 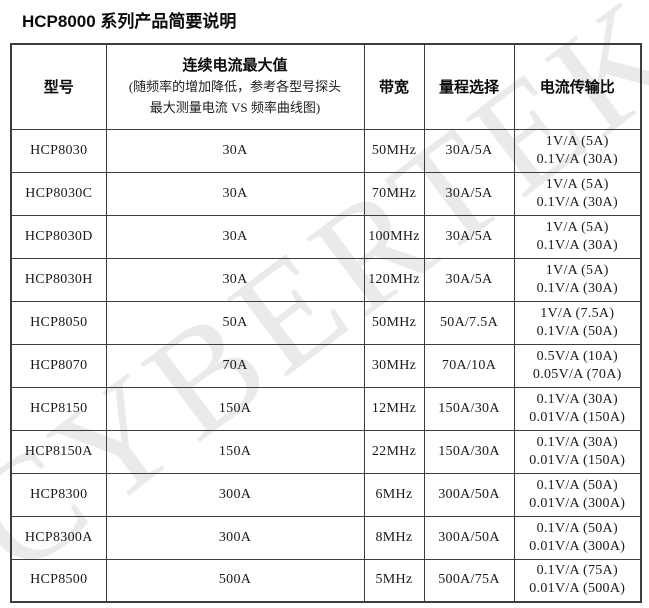 I want to click on cell-model: HCP8300A, so click(x=58, y=537).